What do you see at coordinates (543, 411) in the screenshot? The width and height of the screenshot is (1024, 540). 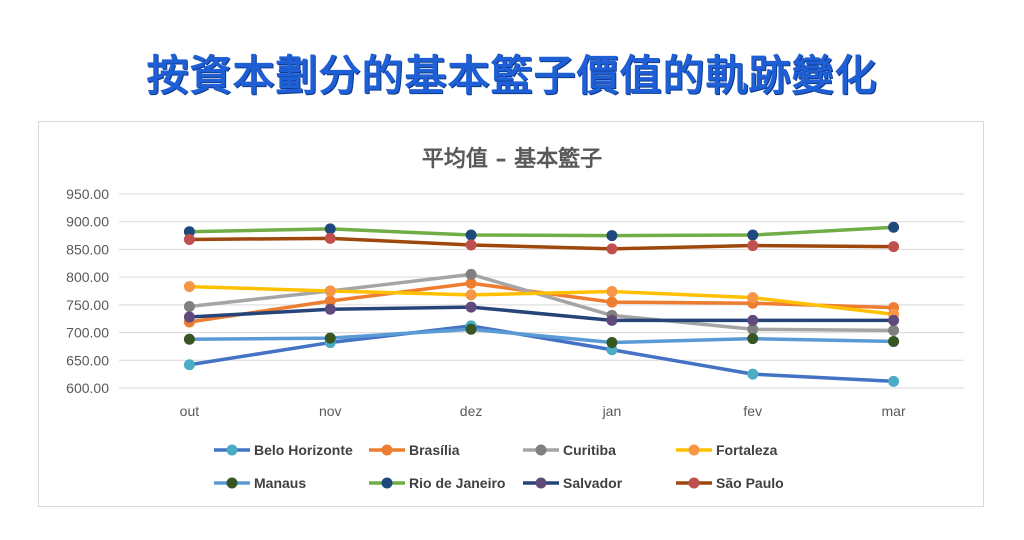 I see `x-axis-ticks: out nov dez jan fev mar` at bounding box center [543, 411].